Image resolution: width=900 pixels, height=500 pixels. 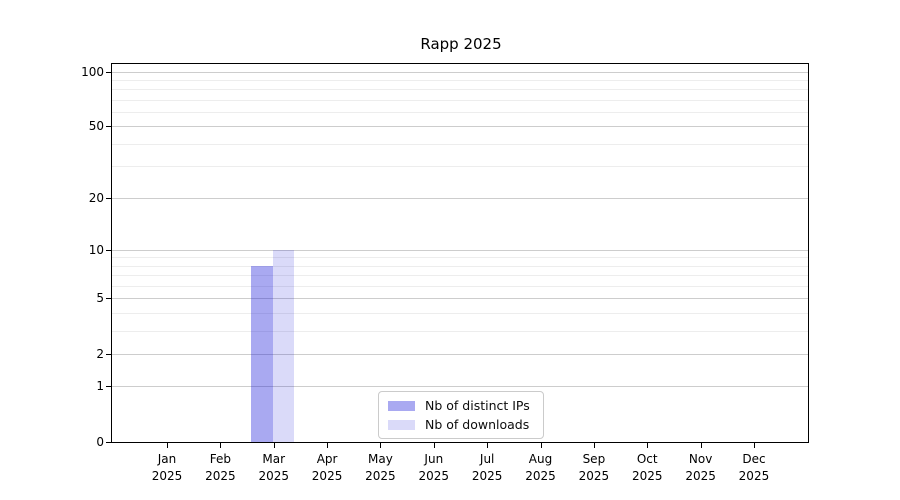 I want to click on x-tick-label: Nov 2025, so click(x=701, y=467).